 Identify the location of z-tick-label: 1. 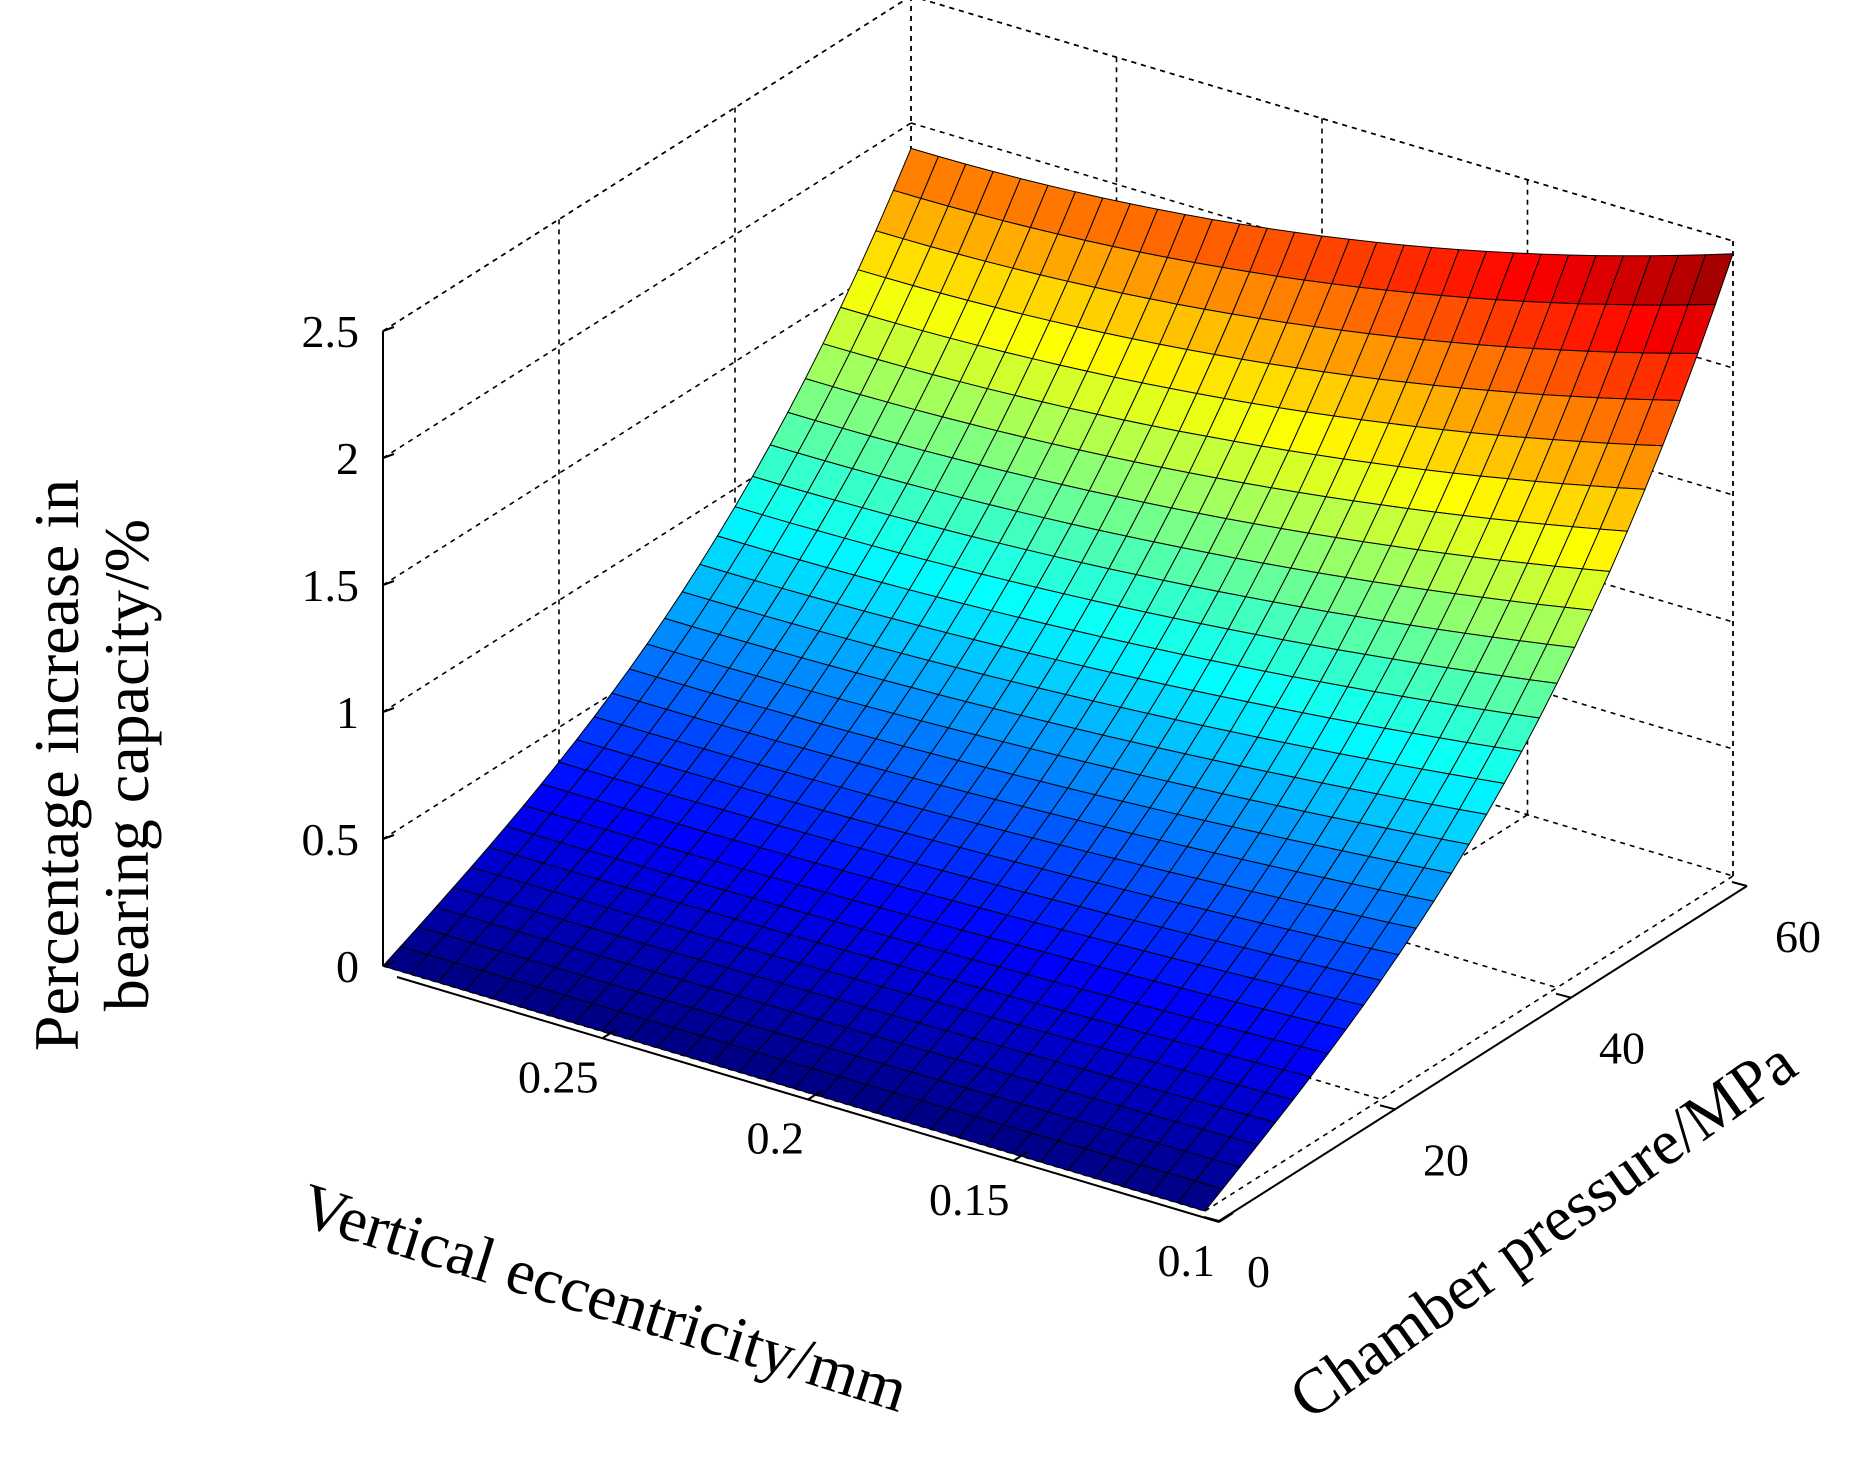
(347, 712).